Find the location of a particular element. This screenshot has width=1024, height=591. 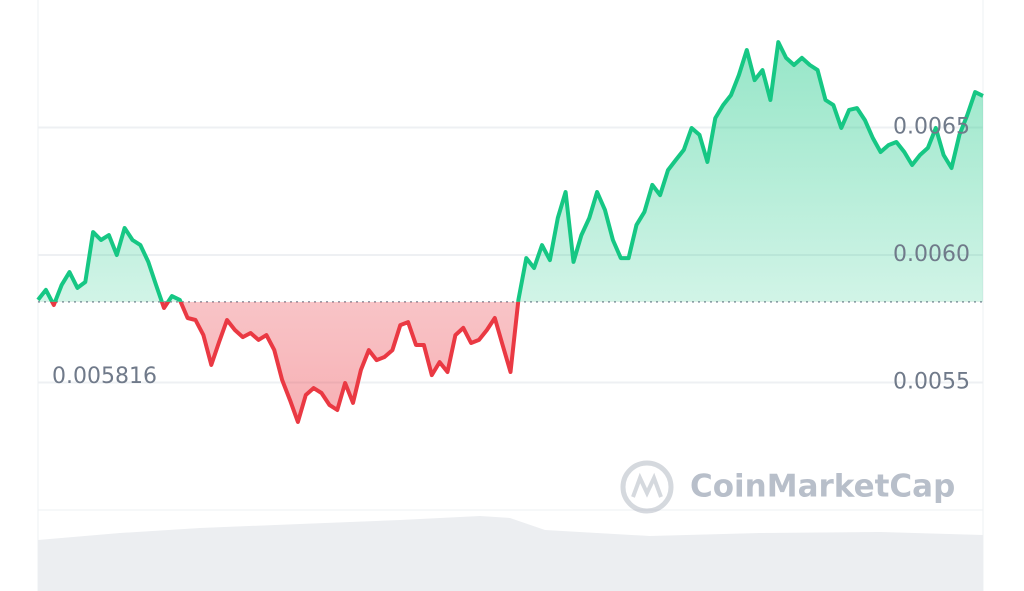

y-tick-label: 0.0055 is located at coordinates (931, 382).